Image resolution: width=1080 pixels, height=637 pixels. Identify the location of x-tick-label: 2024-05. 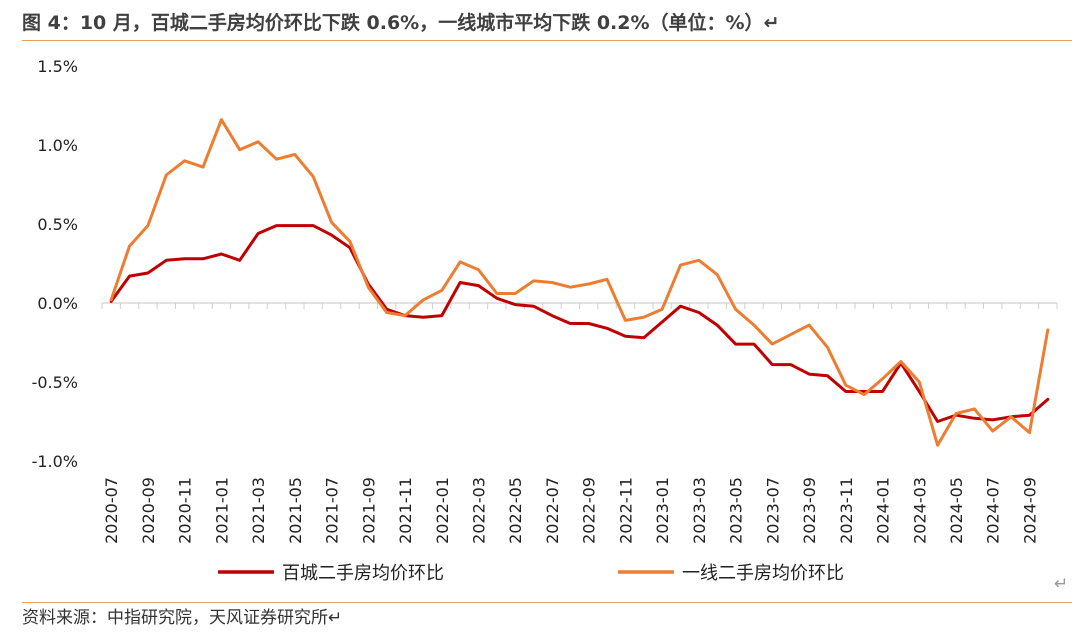
(956, 510).